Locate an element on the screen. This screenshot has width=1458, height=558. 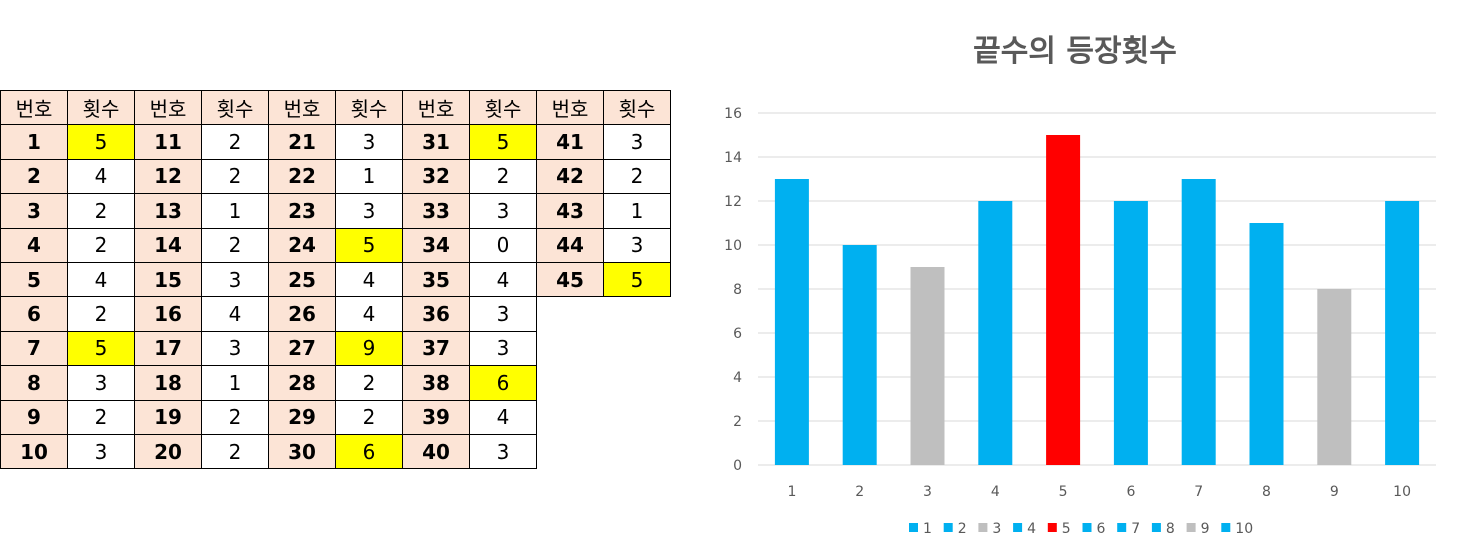
x-tick-label: 4 is located at coordinates (995, 492).